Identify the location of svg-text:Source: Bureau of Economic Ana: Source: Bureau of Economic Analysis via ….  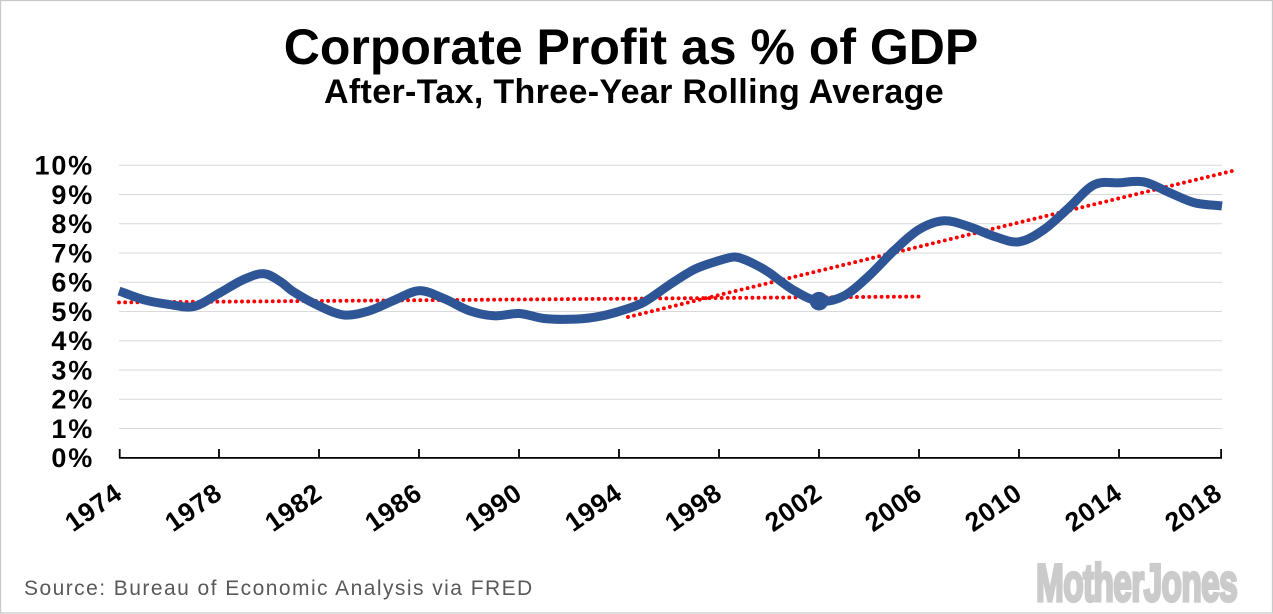
(279, 588).